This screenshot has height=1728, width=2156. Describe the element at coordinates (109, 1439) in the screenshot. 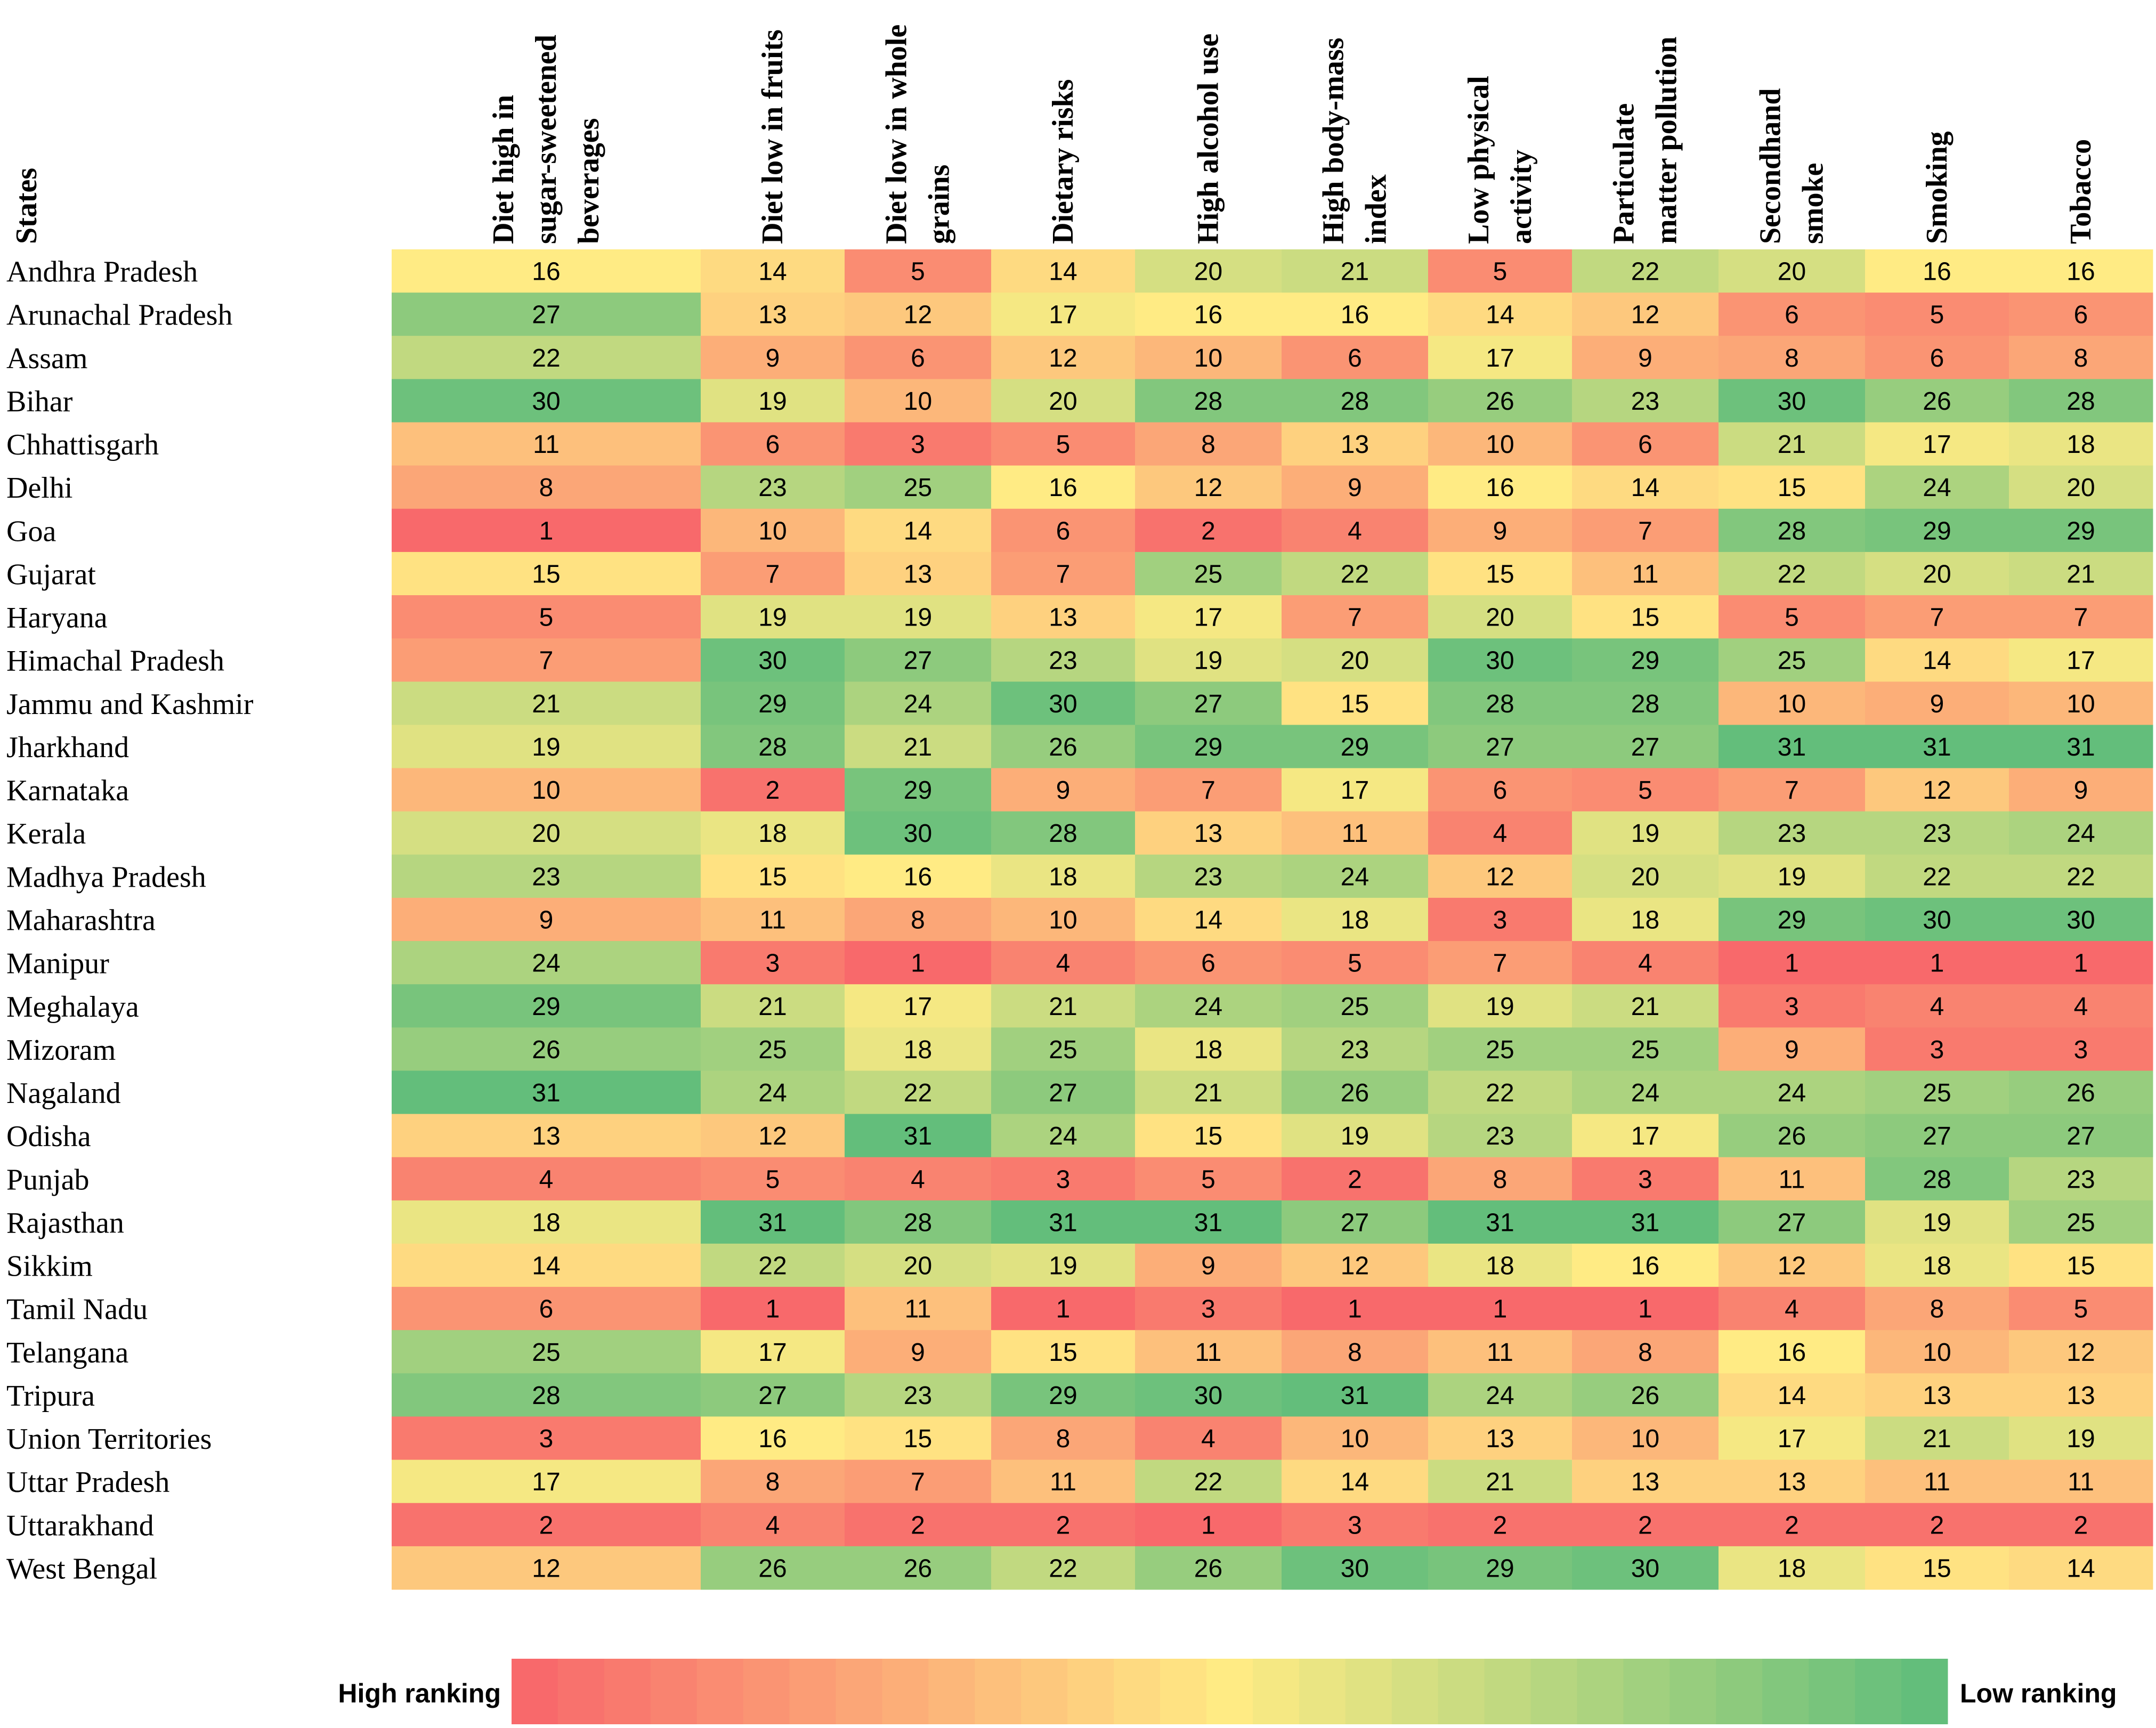

I see `row-label: Union Territories` at that location.